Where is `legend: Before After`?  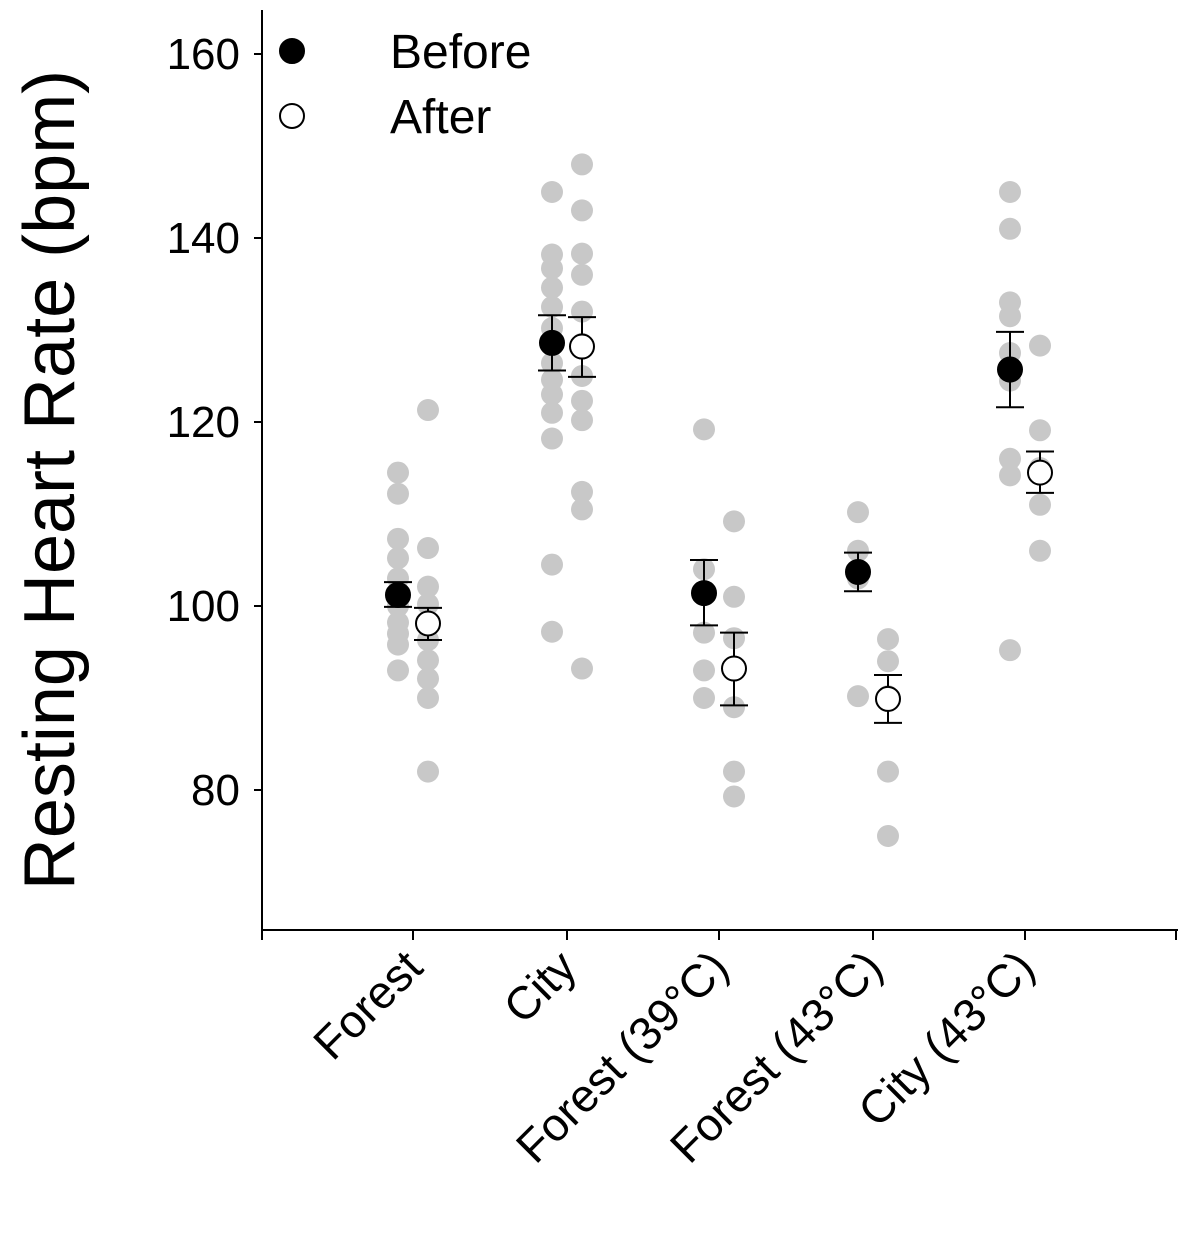 legend: Before After is located at coordinates (405, 85).